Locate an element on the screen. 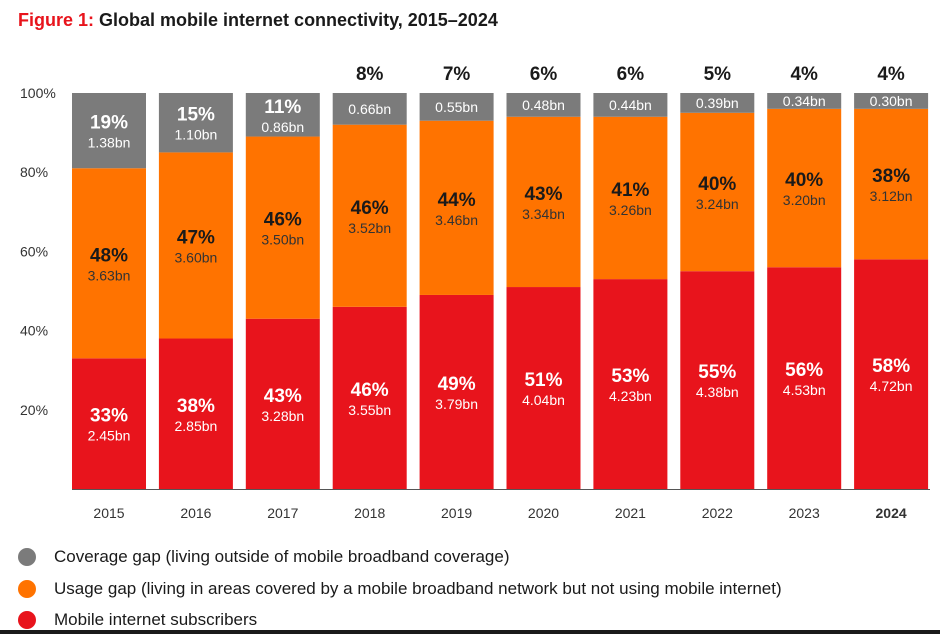 The width and height of the screenshot is (940, 634). data-label-subscribers-value: 4.72bn is located at coordinates (891, 386).